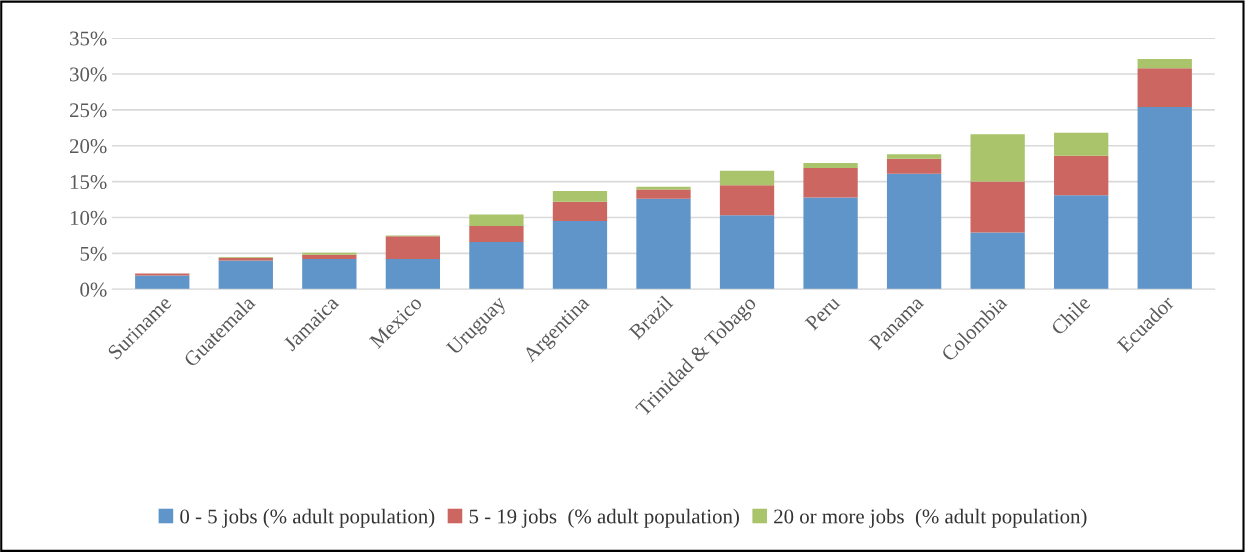  Describe the element at coordinates (822, 313) in the screenshot. I see `x-tick-label: Peru` at that location.